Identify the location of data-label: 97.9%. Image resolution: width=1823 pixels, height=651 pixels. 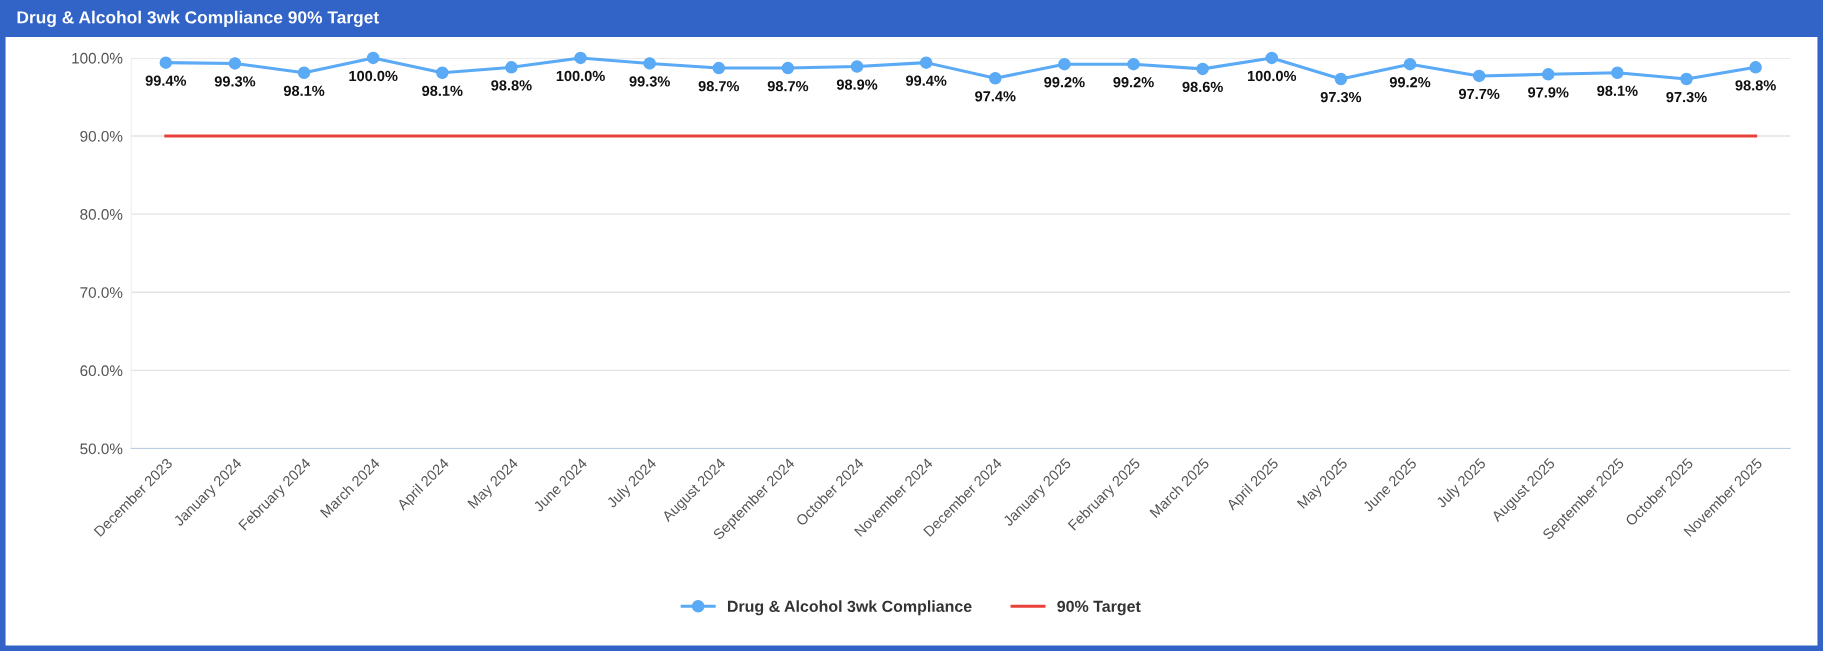
(1548, 92).